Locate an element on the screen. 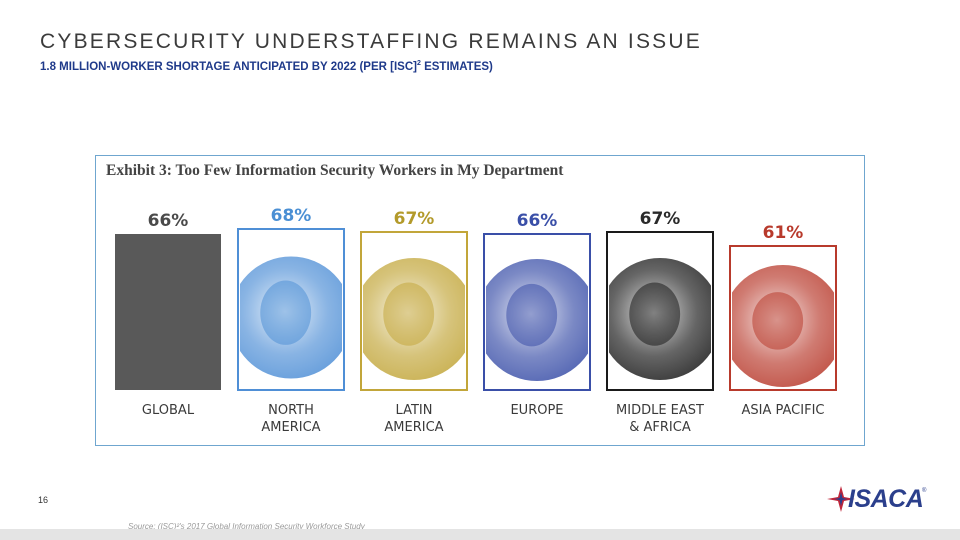 This screenshot has width=960, height=540. footer-bar is located at coordinates (480, 534).